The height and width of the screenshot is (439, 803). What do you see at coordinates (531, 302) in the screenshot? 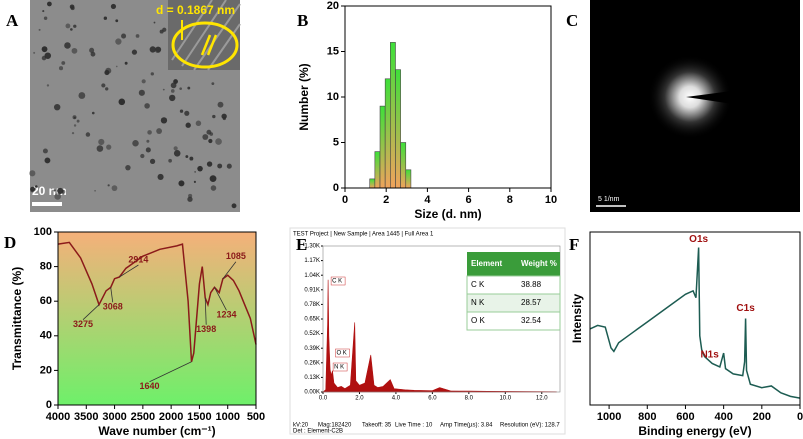
I see `table-cell: 28.57` at bounding box center [531, 302].